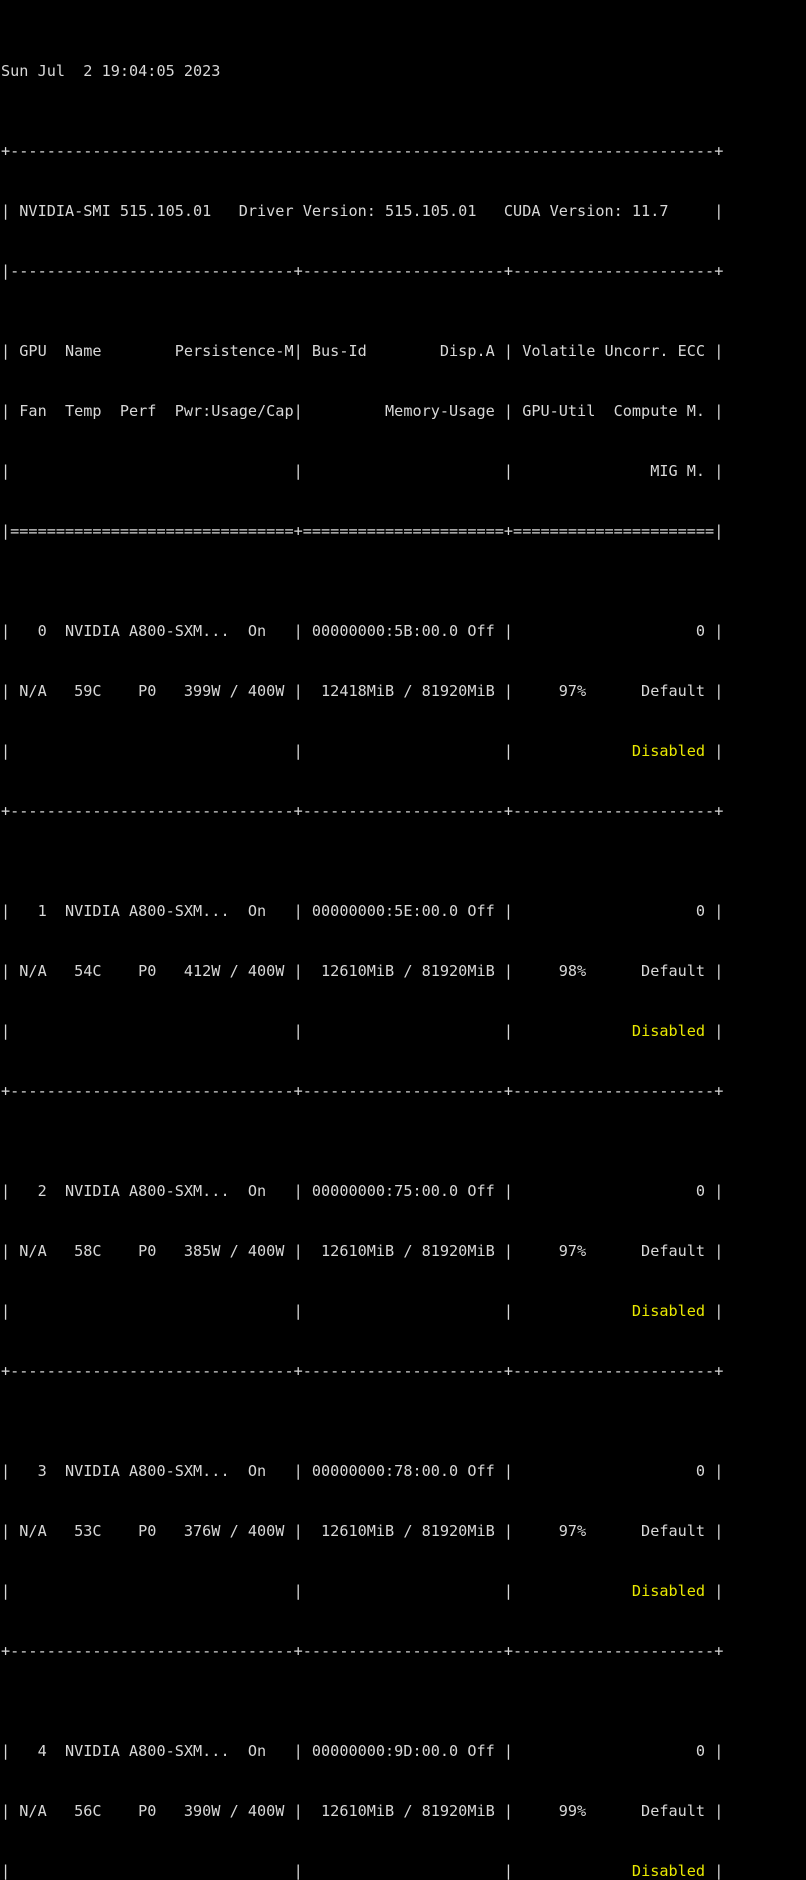 This screenshot has height=1880, width=806. I want to click on gpu-row-0-line-3: | | | Disabled |, so click(403, 751).